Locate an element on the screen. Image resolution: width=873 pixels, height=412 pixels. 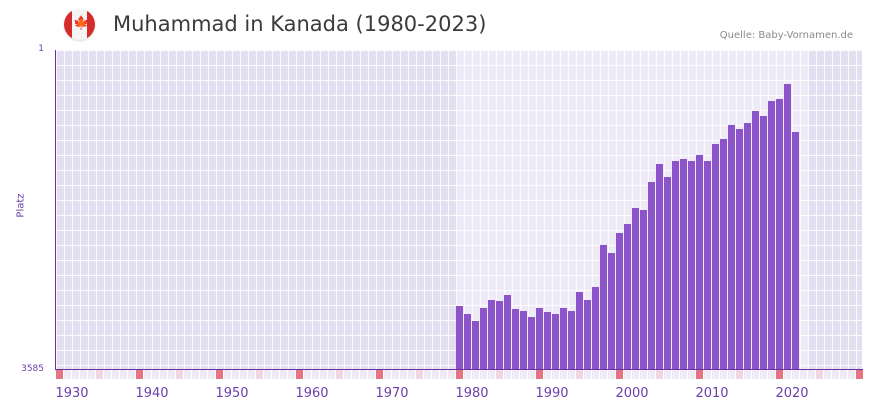
bar-2014 is located at coordinates (731, 246).